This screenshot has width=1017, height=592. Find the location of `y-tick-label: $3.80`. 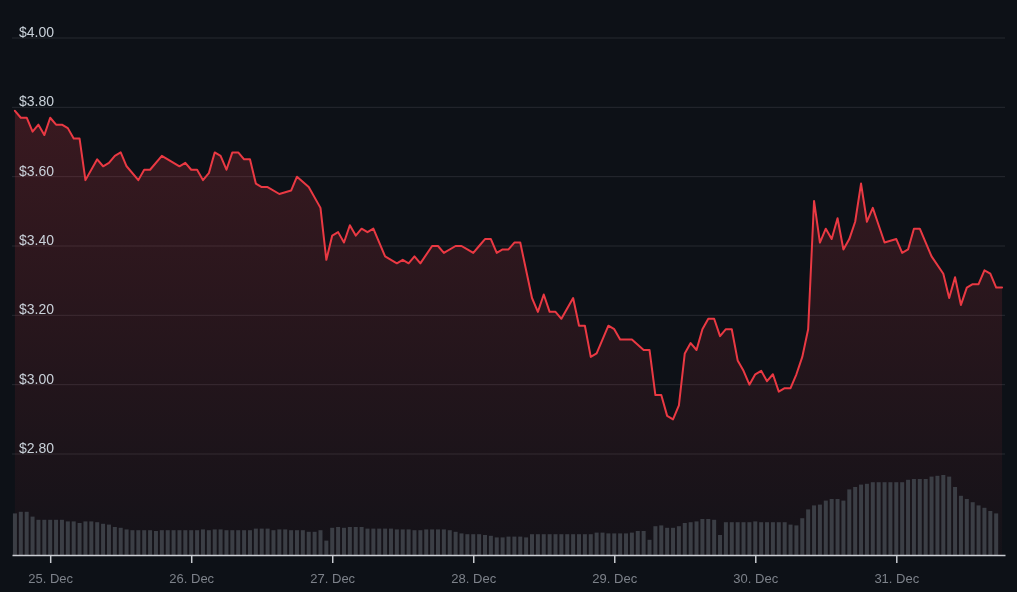

y-tick-label: $3.80 is located at coordinates (36, 101).